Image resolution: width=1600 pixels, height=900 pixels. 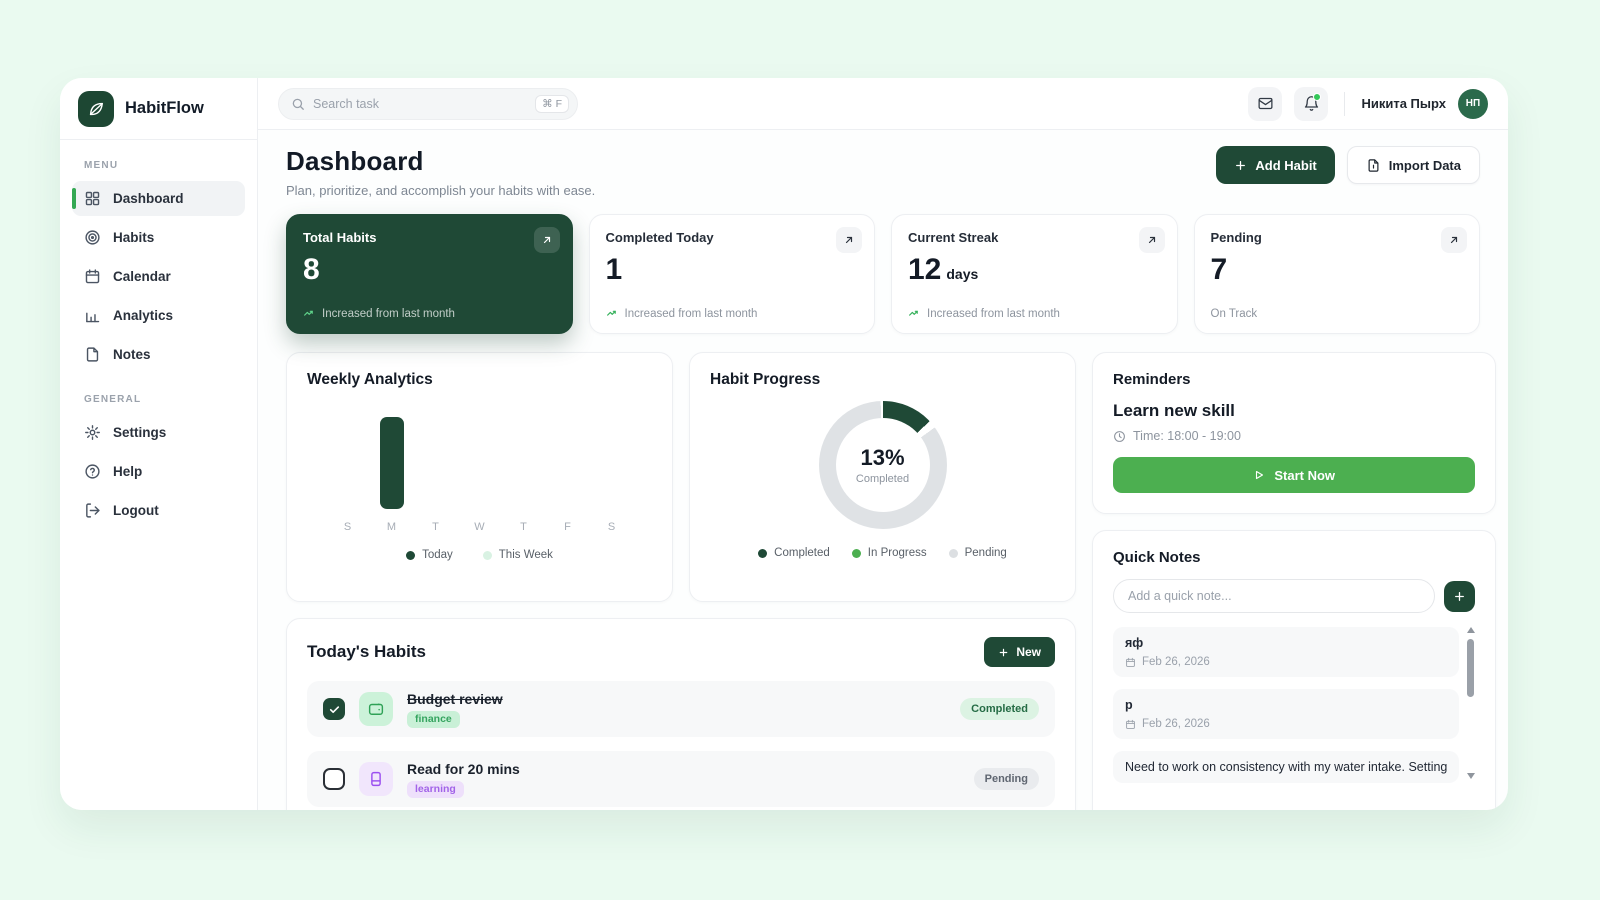 What do you see at coordinates (93, 472) in the screenshot?
I see `help-icon` at bounding box center [93, 472].